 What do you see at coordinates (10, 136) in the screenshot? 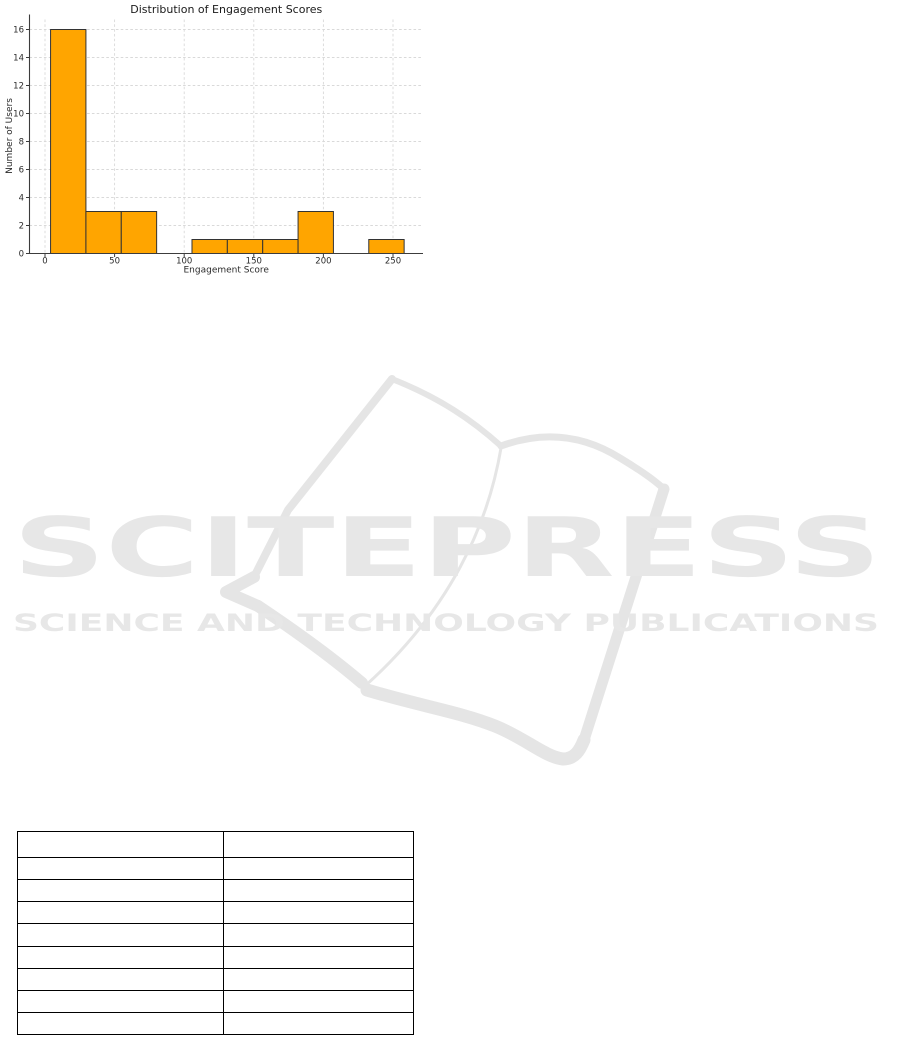
I see `svg-text: Number of Users` at bounding box center [10, 136].